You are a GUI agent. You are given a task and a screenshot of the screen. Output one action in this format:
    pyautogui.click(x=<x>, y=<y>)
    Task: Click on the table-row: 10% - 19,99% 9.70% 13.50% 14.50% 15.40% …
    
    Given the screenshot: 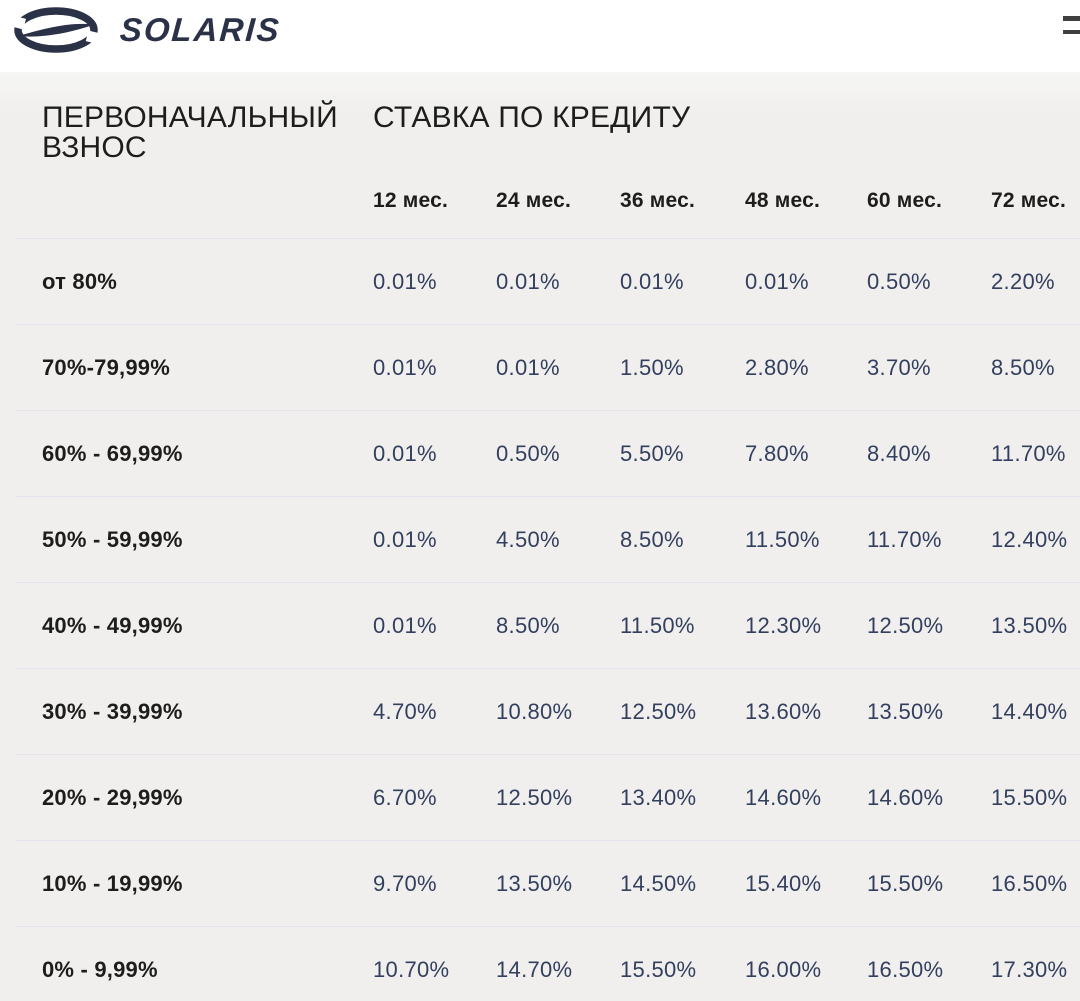 What is the action you would take?
    pyautogui.click(x=547, y=883)
    